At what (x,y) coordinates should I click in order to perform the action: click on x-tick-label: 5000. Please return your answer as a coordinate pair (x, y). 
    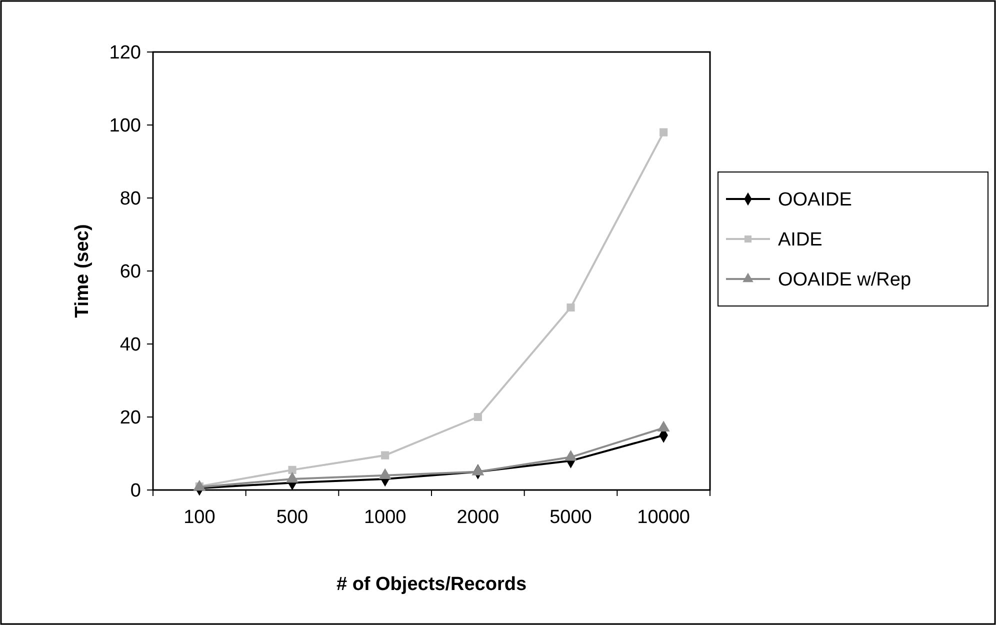
    Looking at the image, I should click on (571, 517).